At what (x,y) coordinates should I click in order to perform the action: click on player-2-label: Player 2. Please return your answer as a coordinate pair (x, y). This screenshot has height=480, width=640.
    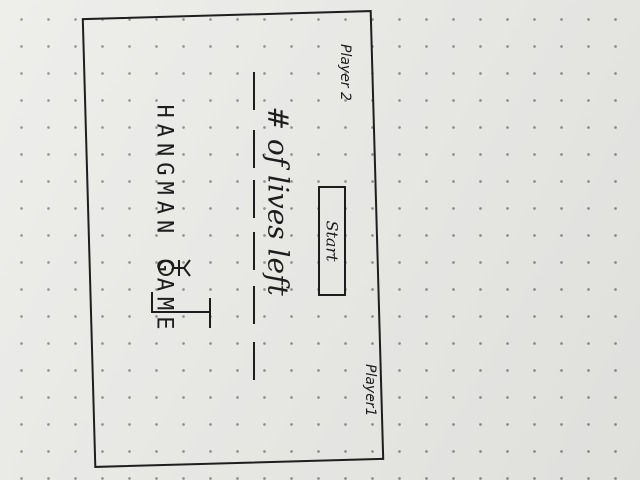
    Looking at the image, I should click on (345, 72).